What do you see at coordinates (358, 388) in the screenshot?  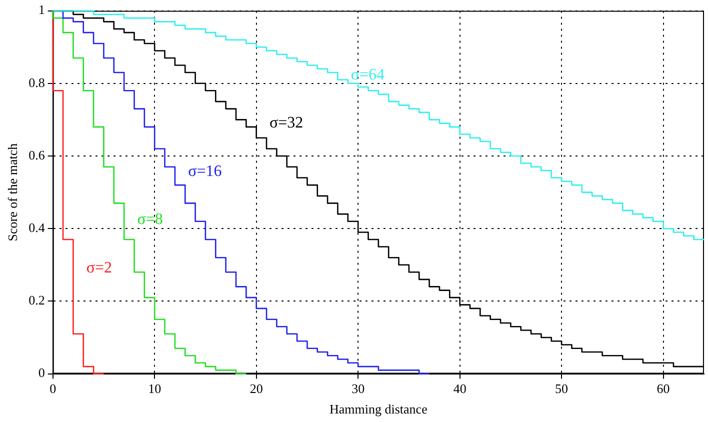 I see `x-tick-label: 30` at bounding box center [358, 388].